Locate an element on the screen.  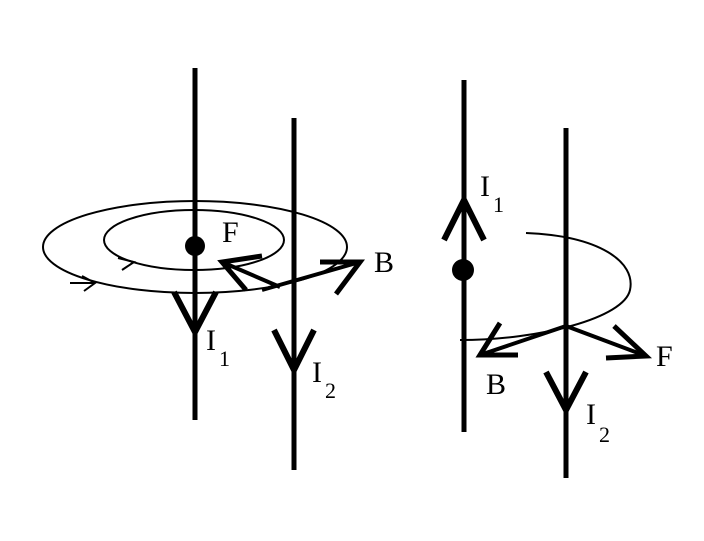
left-wire-2-current-arrow is located at coordinates (294, 352).